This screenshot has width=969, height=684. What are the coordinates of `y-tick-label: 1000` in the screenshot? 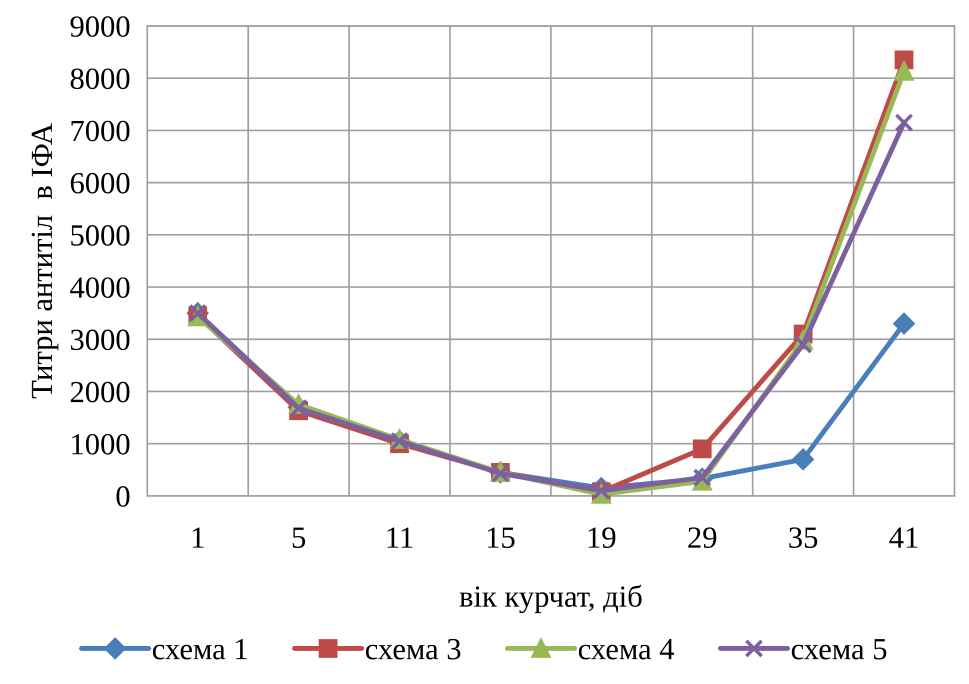 It's located at (101, 444).